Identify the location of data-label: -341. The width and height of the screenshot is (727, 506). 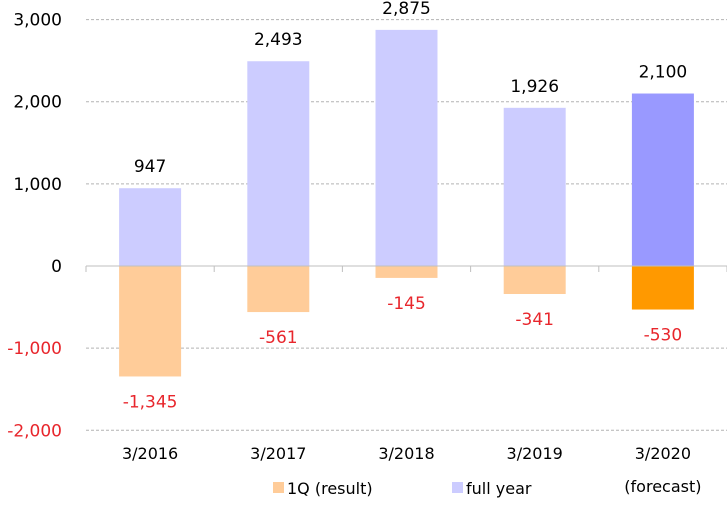
(534, 320).